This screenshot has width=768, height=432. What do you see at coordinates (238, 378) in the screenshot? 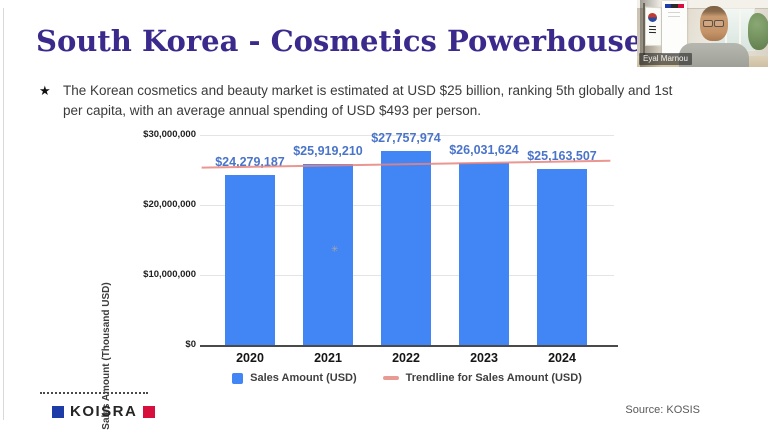
I see `legend-bar-swatch-icon` at bounding box center [238, 378].